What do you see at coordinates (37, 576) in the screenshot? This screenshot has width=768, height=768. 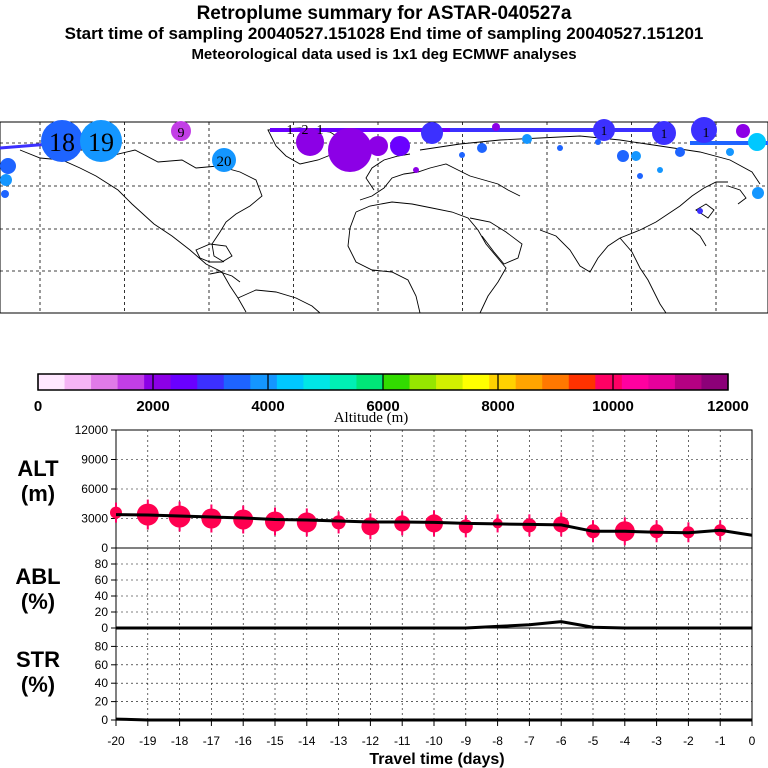 I see `y-axis-label: ABL` at bounding box center [37, 576].